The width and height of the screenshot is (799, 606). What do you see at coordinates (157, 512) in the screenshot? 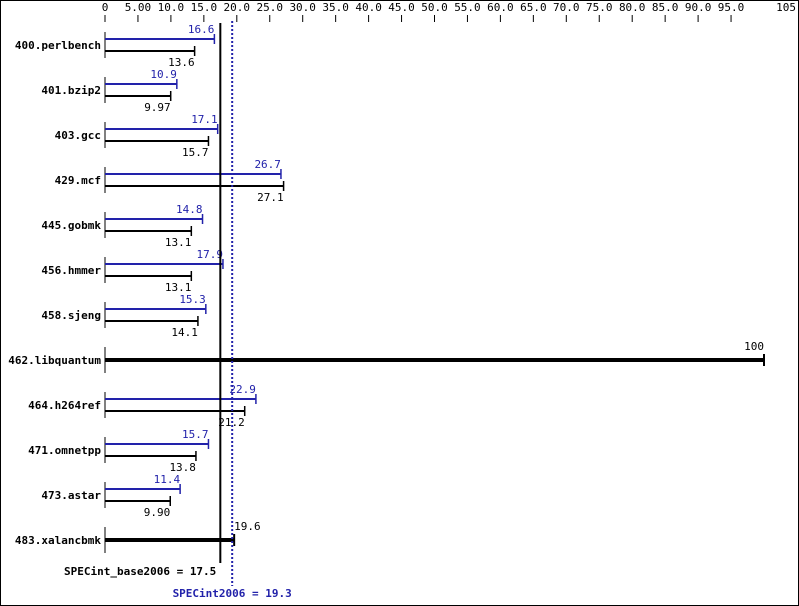
I see `bar-base-label: 9.90` at bounding box center [157, 512].